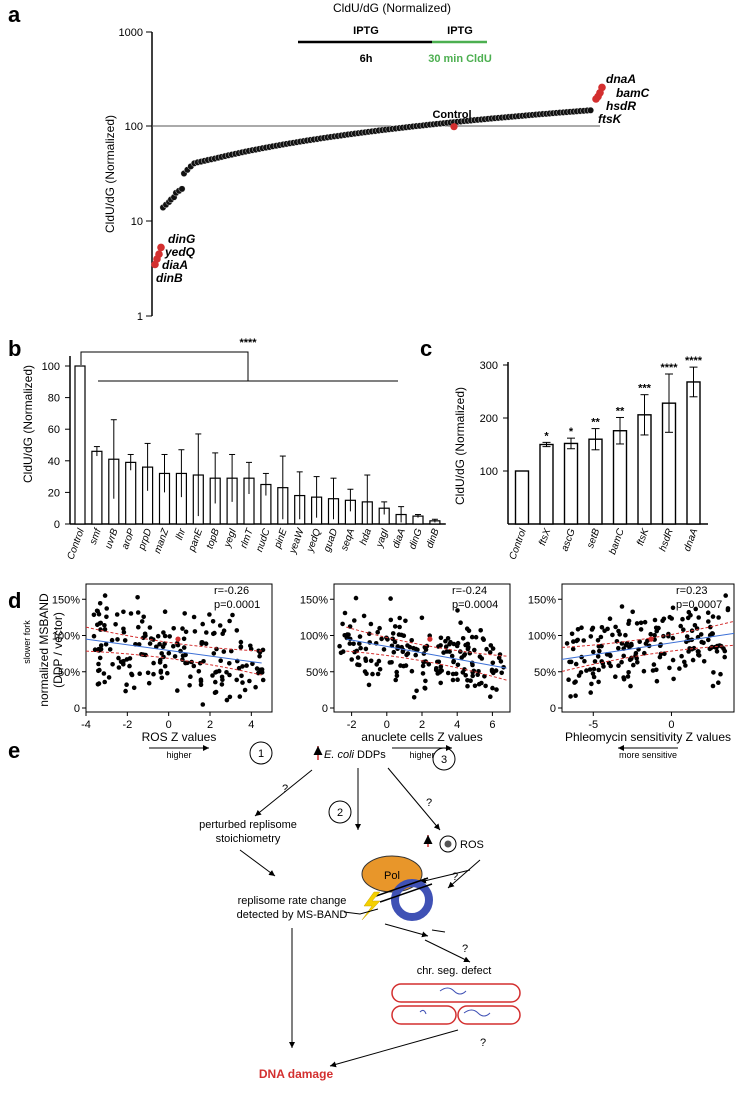 This screenshot has height=1110, width=741. Describe the element at coordinates (645, 389) in the screenshot. I see `chart-c-stars-ftsK: ***` at that location.